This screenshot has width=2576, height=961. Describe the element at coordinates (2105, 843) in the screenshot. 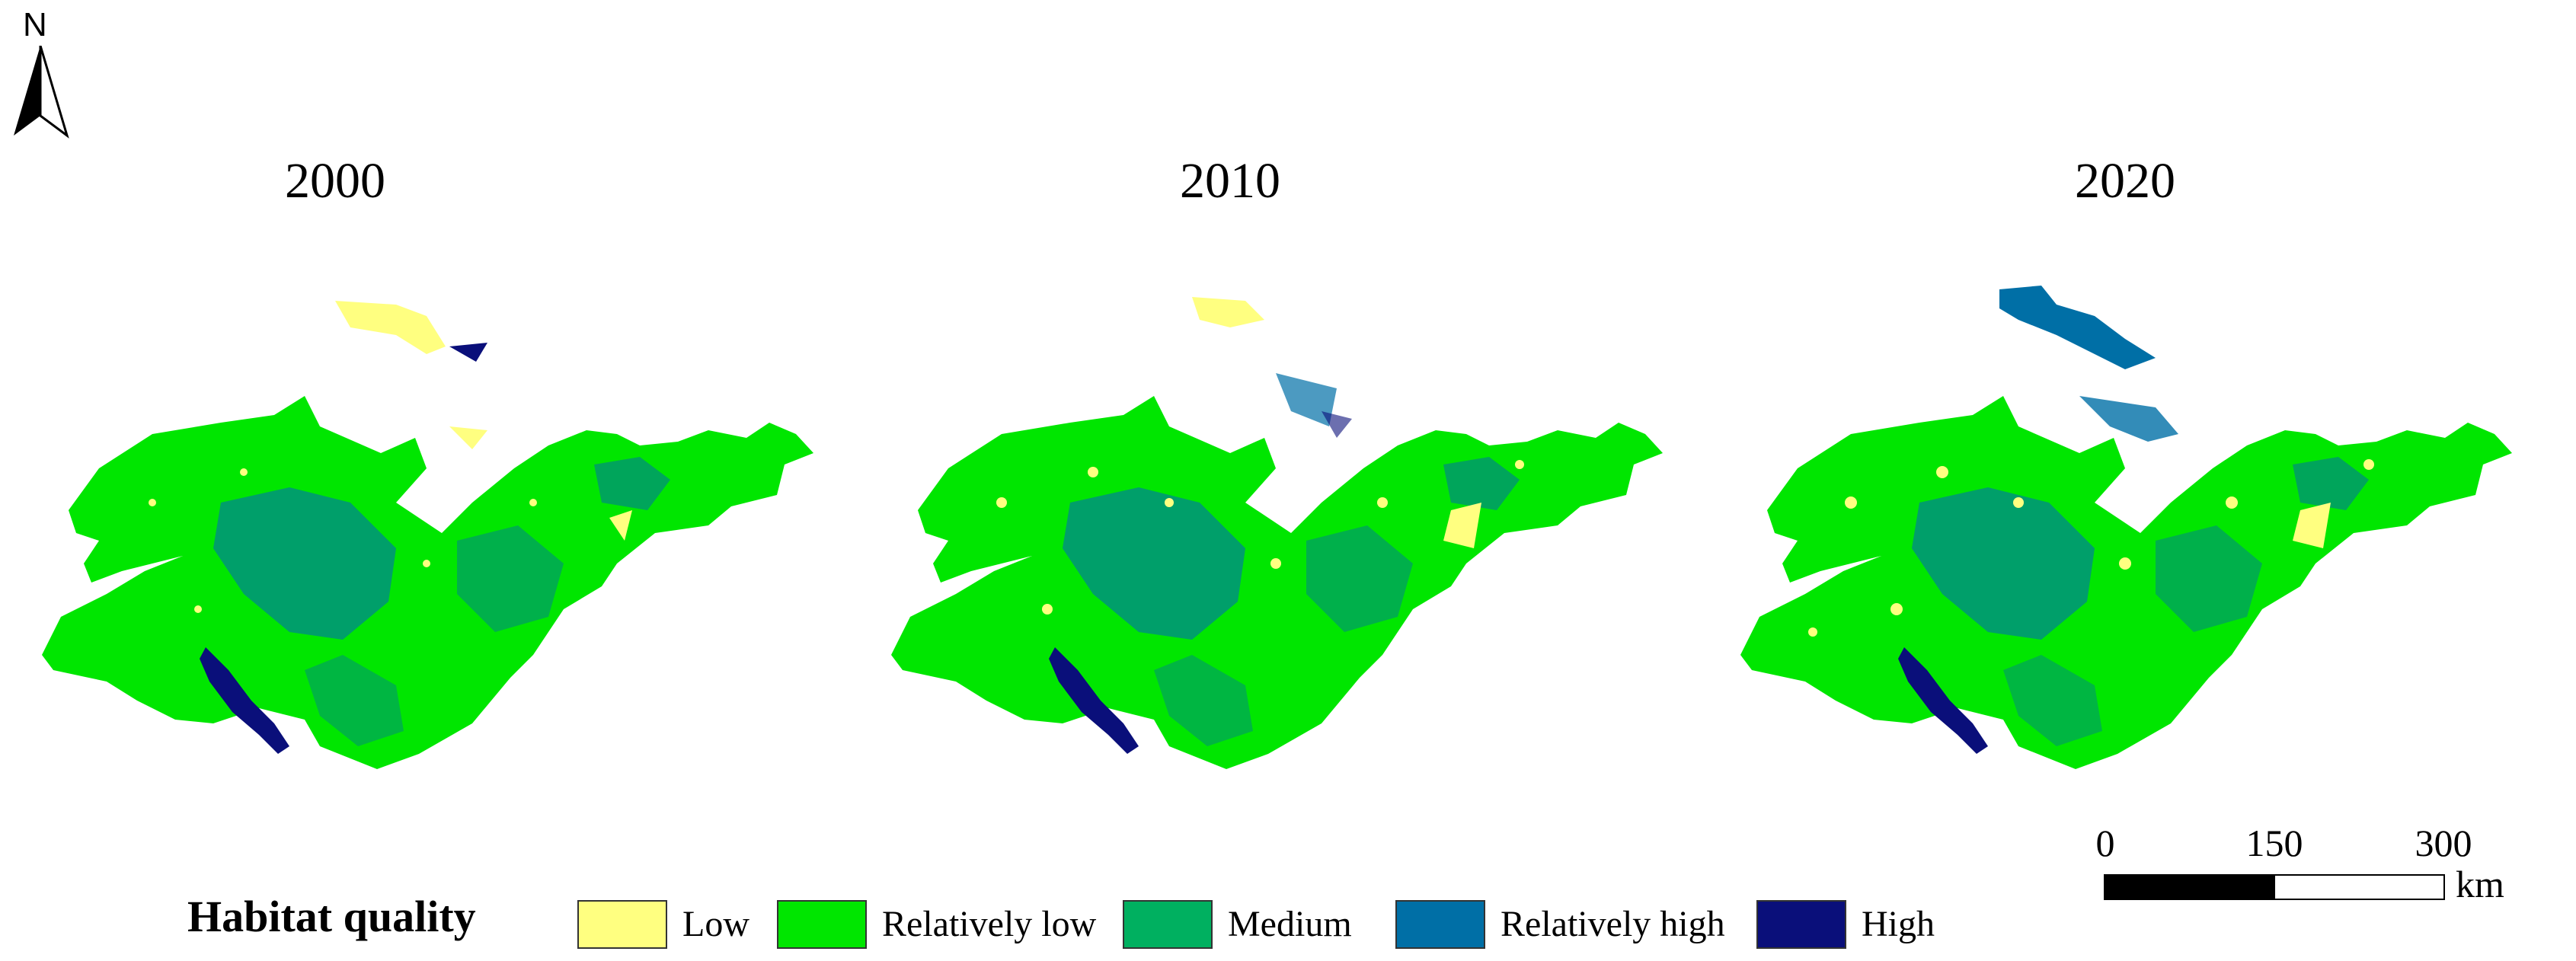

I see `scale-tick-0: 0` at that location.